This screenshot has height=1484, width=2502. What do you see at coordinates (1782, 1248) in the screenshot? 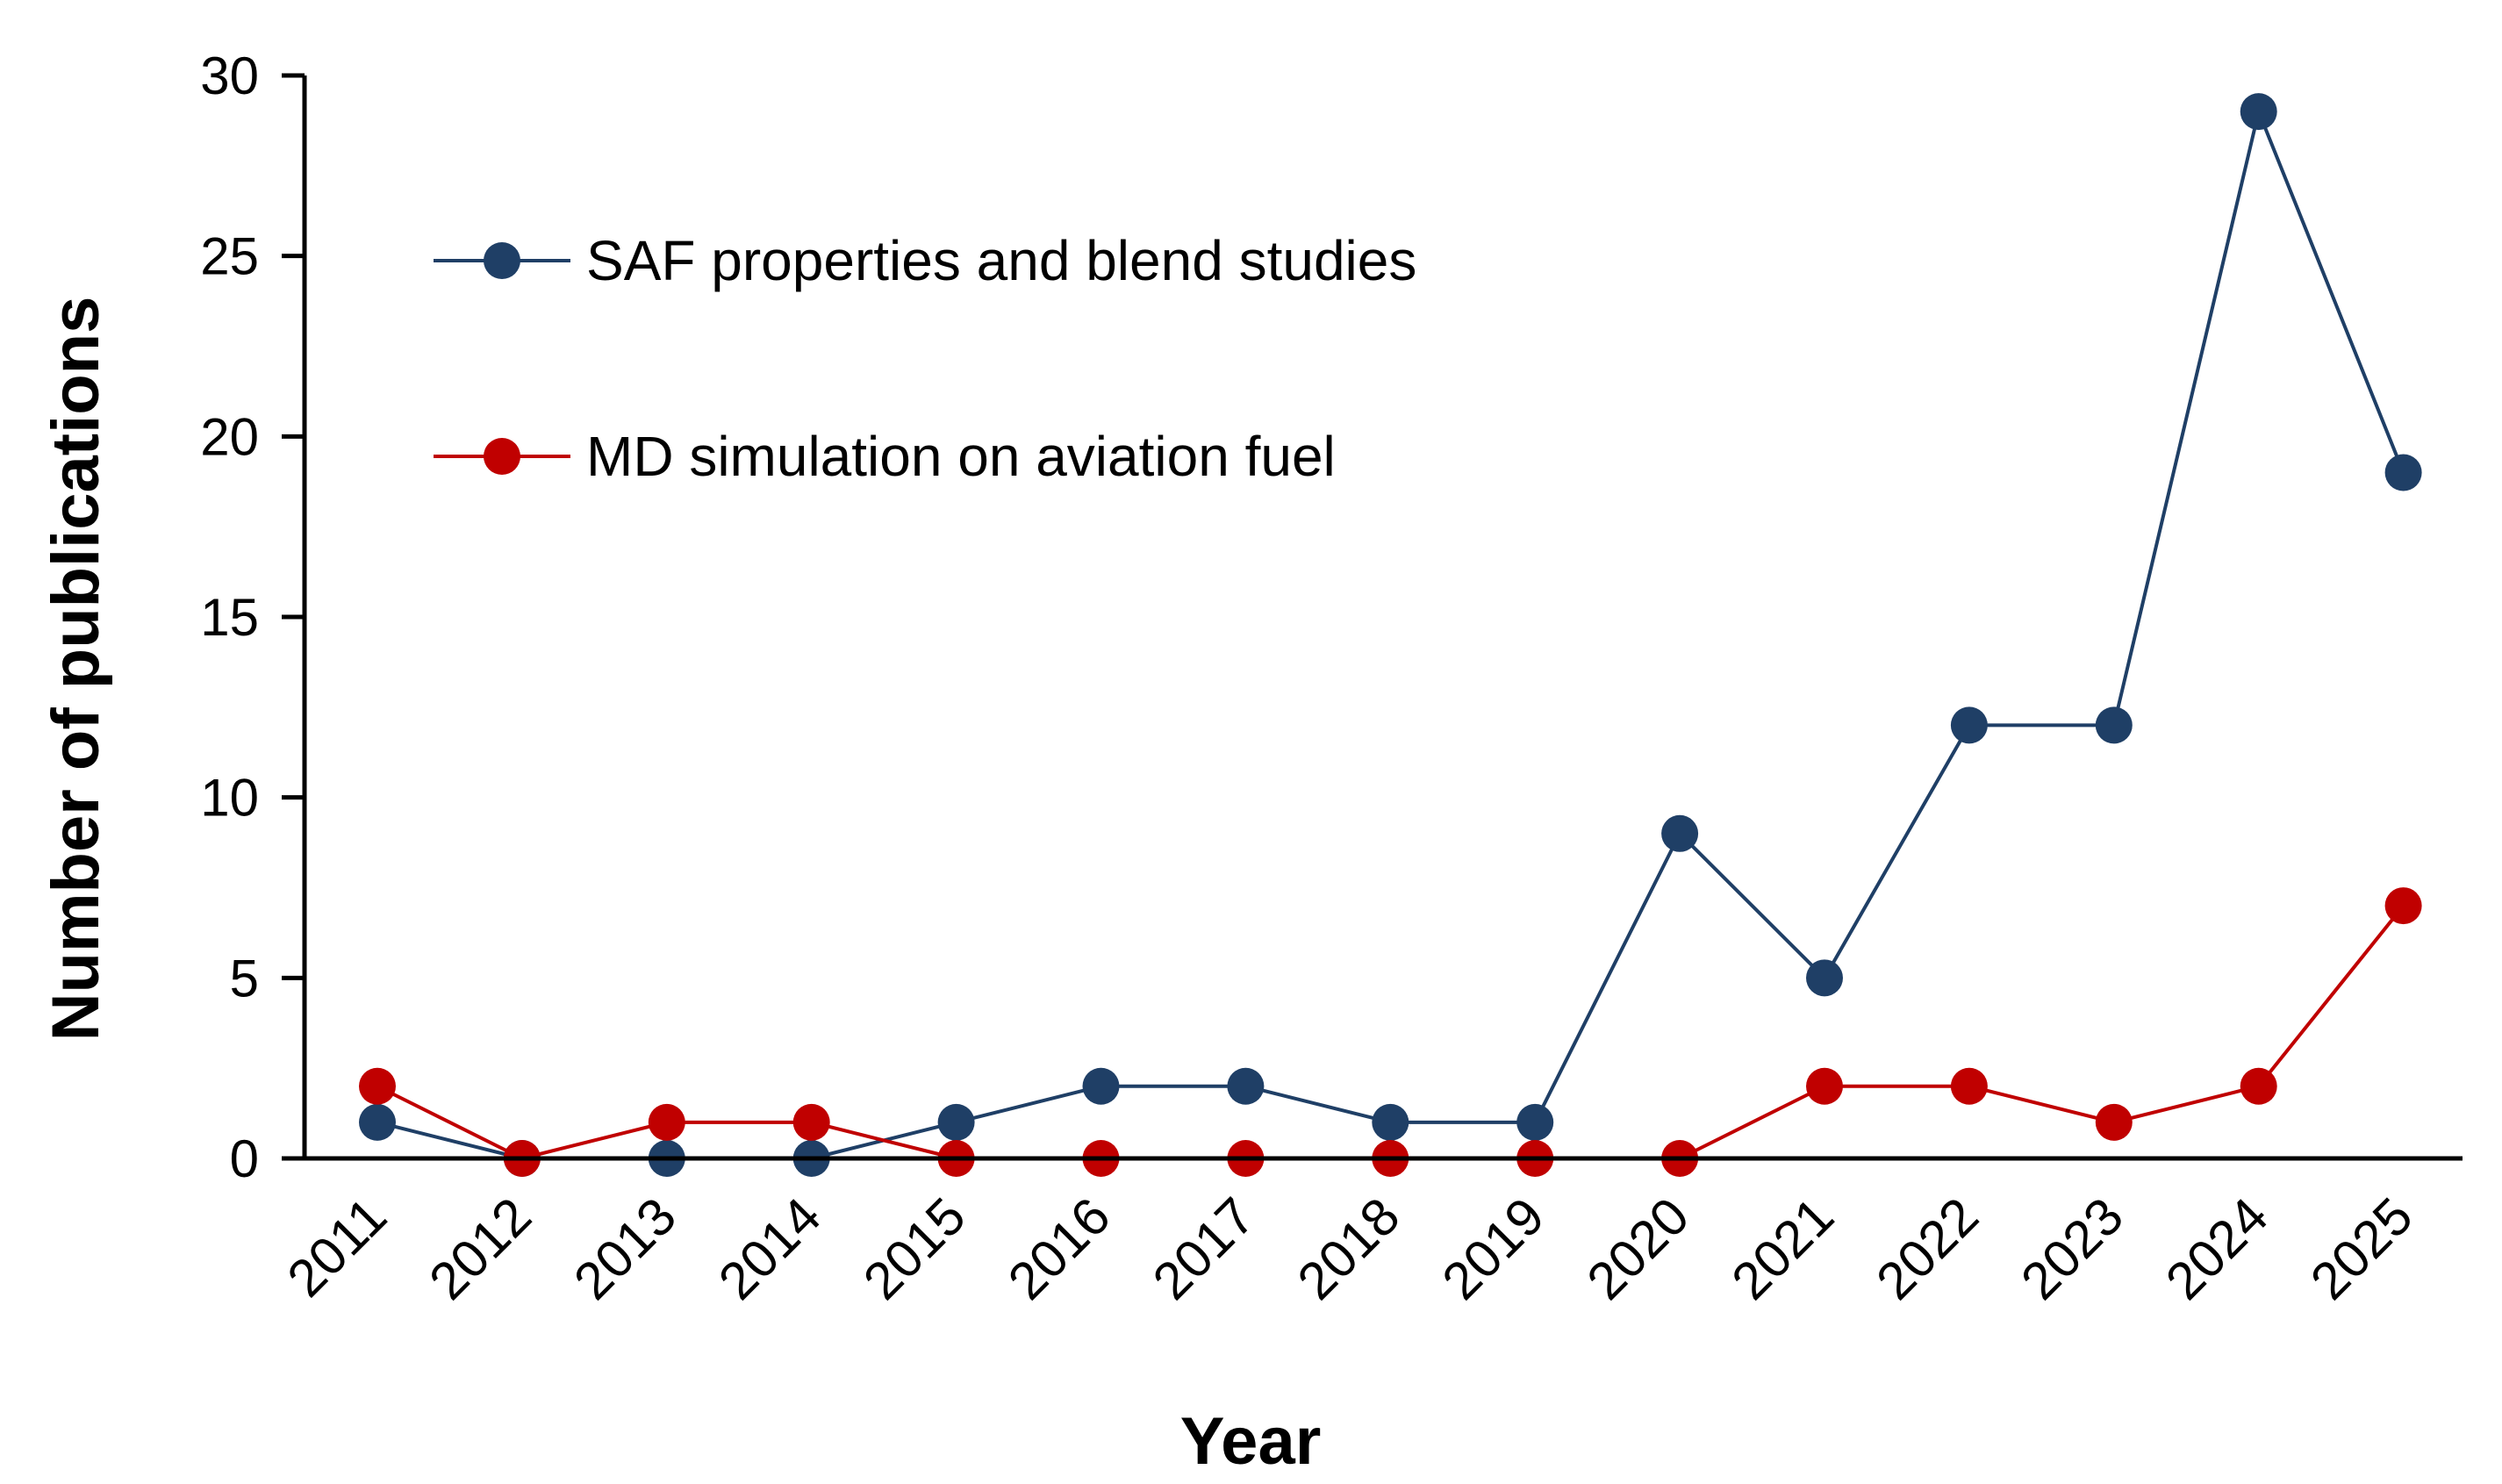
I see `x-tick-label: 2021` at bounding box center [1782, 1248].